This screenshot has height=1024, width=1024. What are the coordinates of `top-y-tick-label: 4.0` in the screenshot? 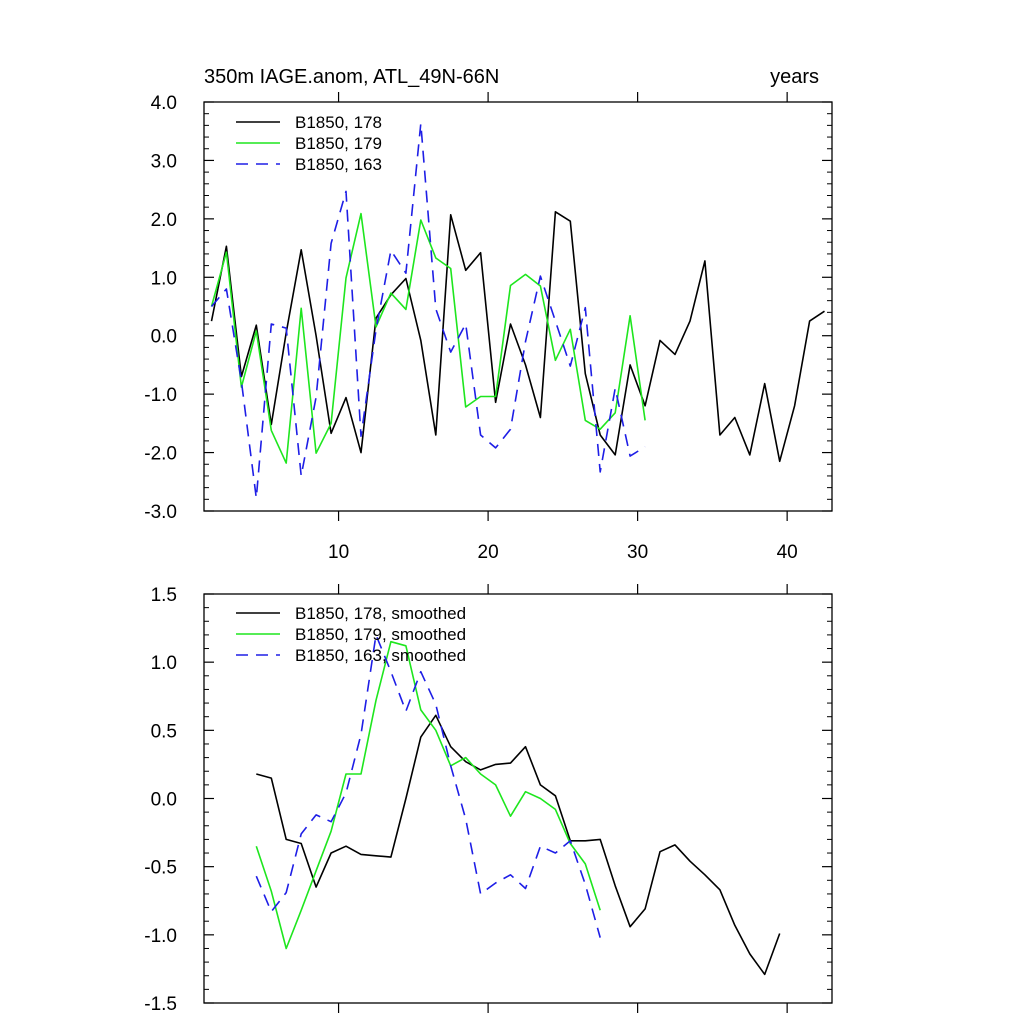 It's located at (164, 103).